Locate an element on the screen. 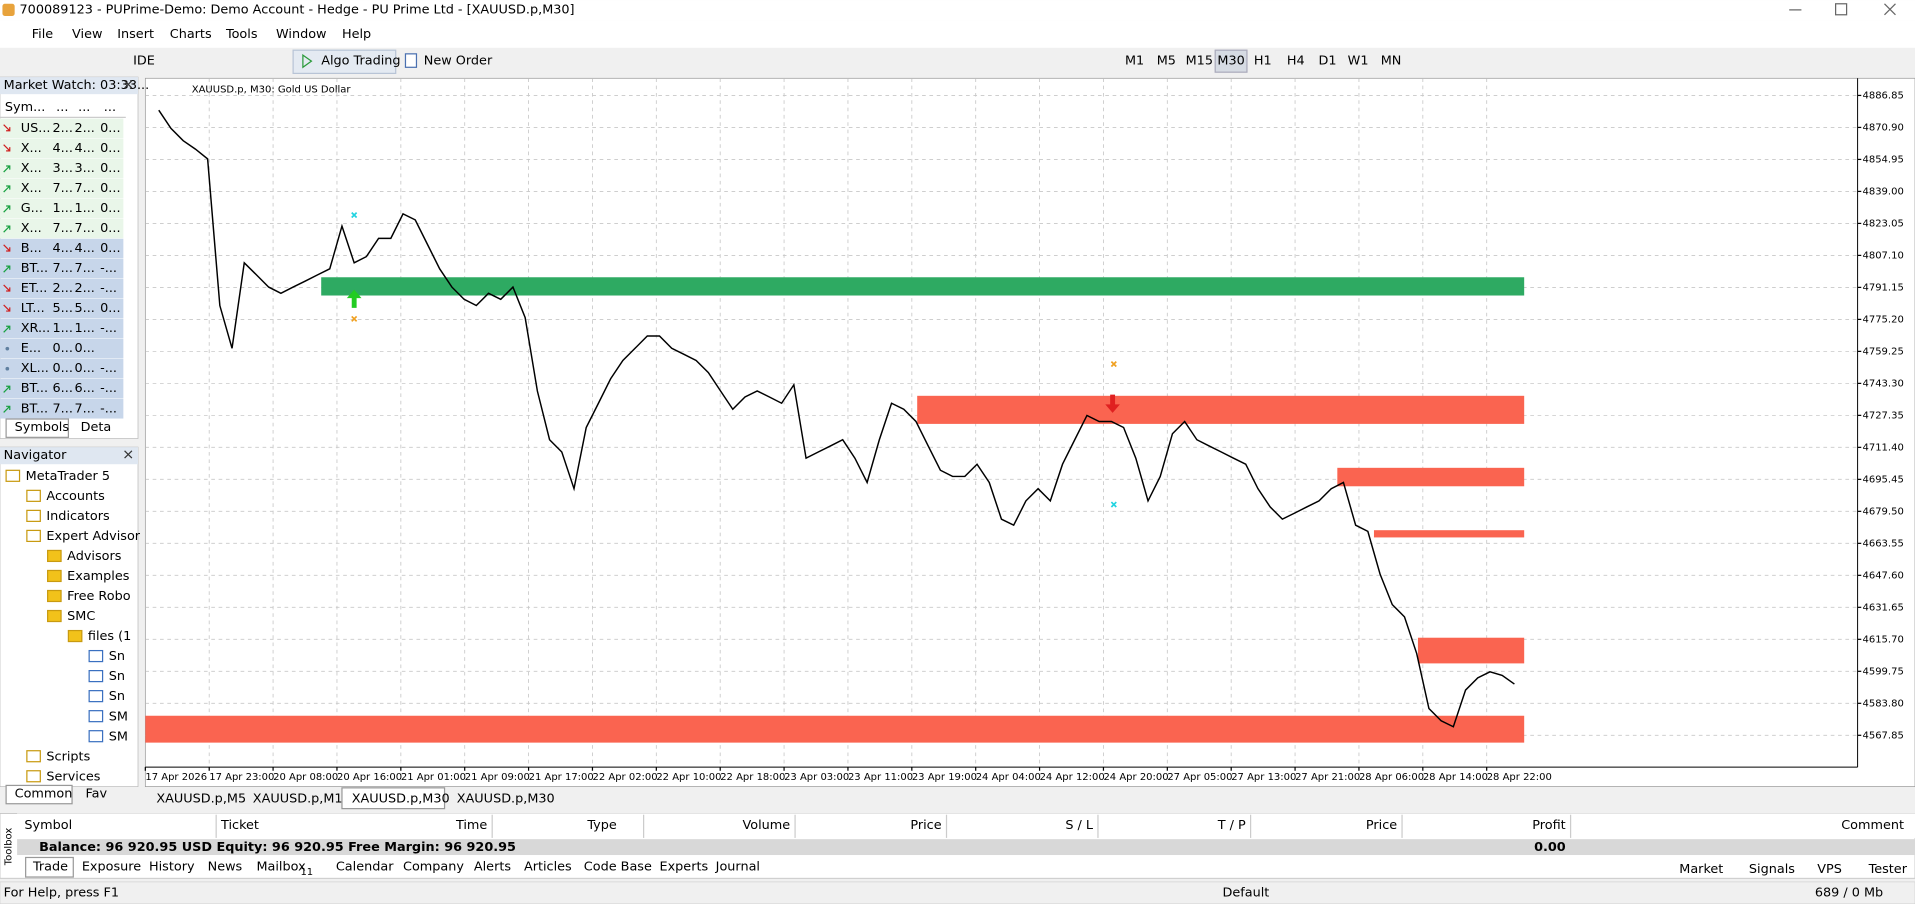 The width and height of the screenshot is (1915, 904). menu-item: View is located at coordinates (87, 34).